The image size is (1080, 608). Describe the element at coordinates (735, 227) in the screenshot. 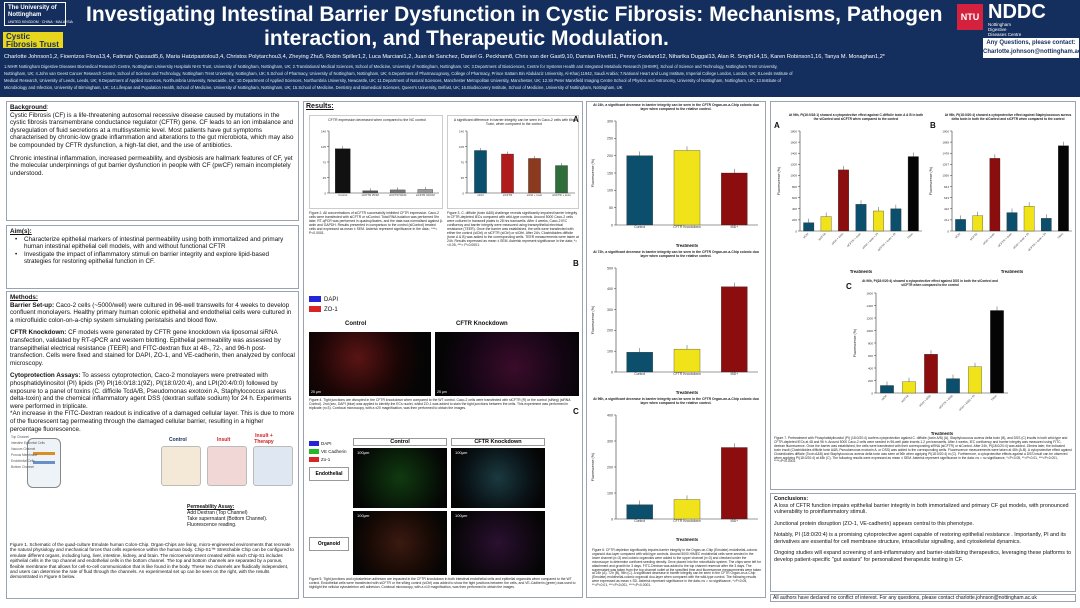

I see `x-tick-label: IBD+` at that location.